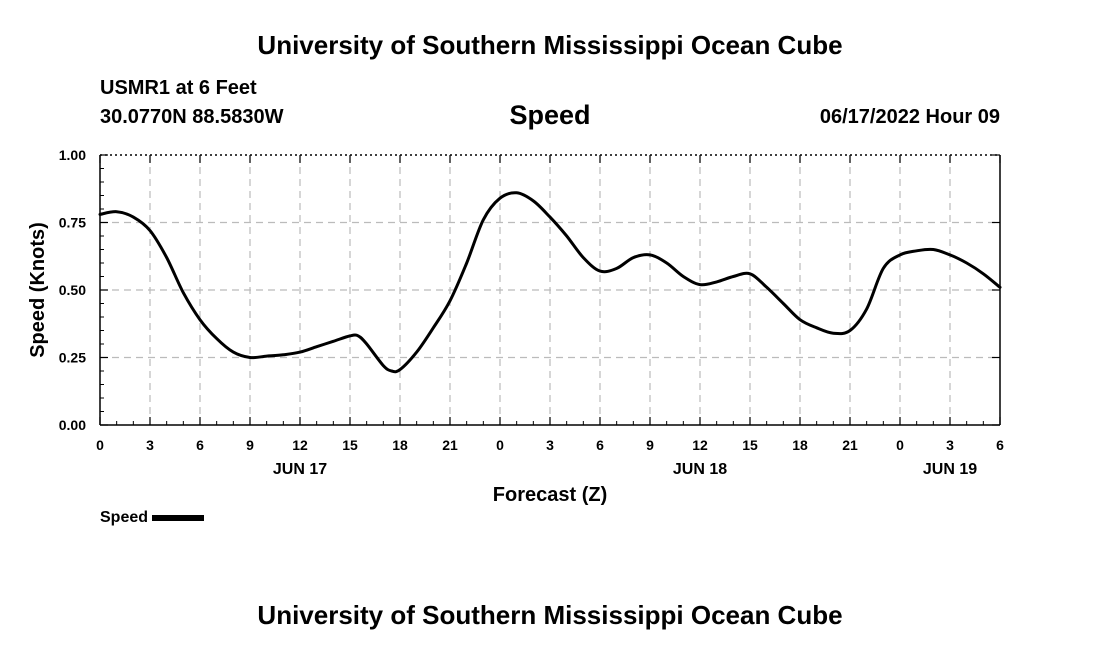  Describe the element at coordinates (178, 88) in the screenshot. I see `station-label: USMR1 at 6 Feet` at that location.